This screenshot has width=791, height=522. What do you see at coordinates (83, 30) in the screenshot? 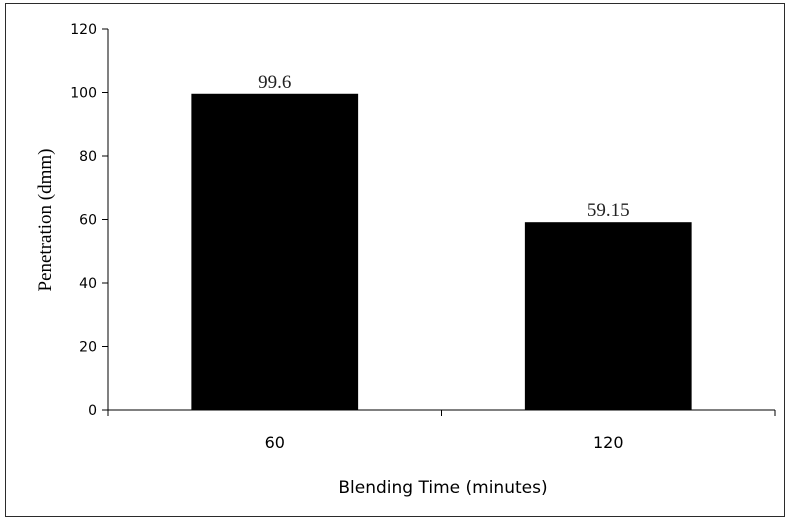
I see `y-tick-label: 120` at bounding box center [83, 30].